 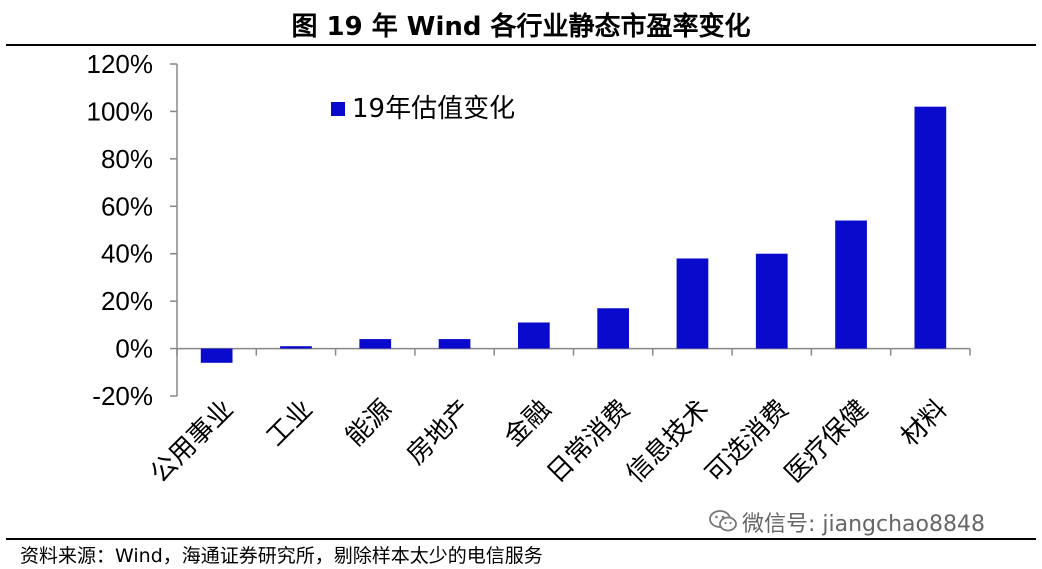 What do you see at coordinates (521, 45) in the screenshot?
I see `title-rule` at bounding box center [521, 45].